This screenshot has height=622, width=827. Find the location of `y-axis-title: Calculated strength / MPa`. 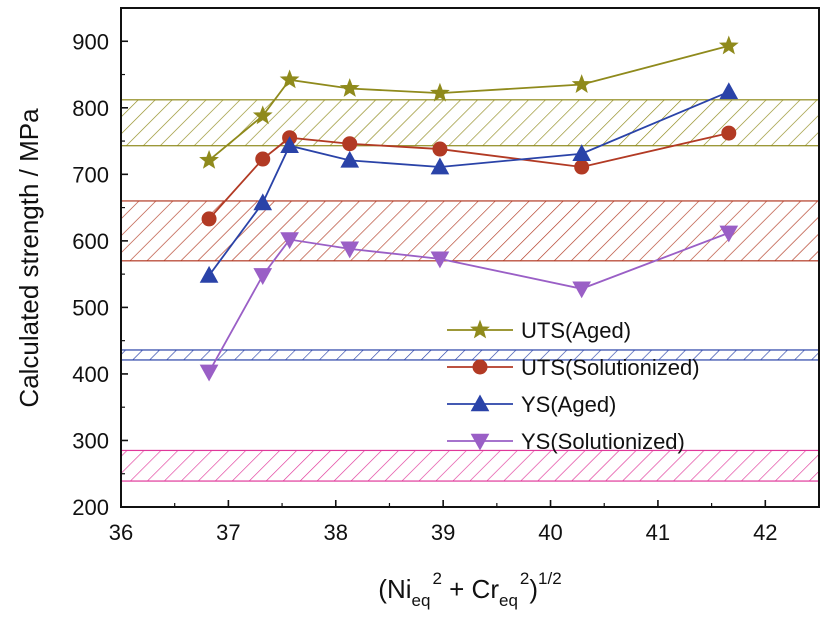

y-axis-title: Calculated strength / MPa is located at coordinates (29, 258).